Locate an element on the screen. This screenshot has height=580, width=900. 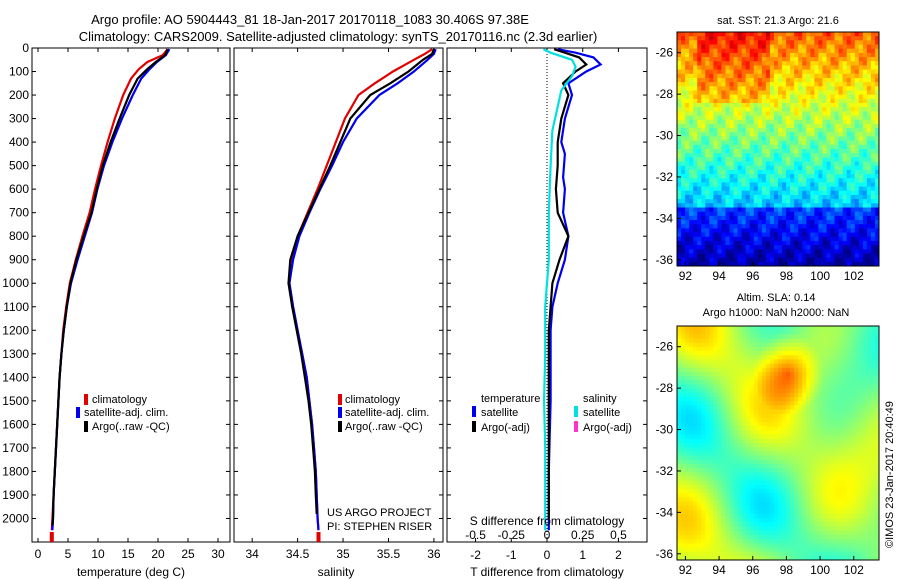
x-tick-label: 25 is located at coordinates (188, 554).